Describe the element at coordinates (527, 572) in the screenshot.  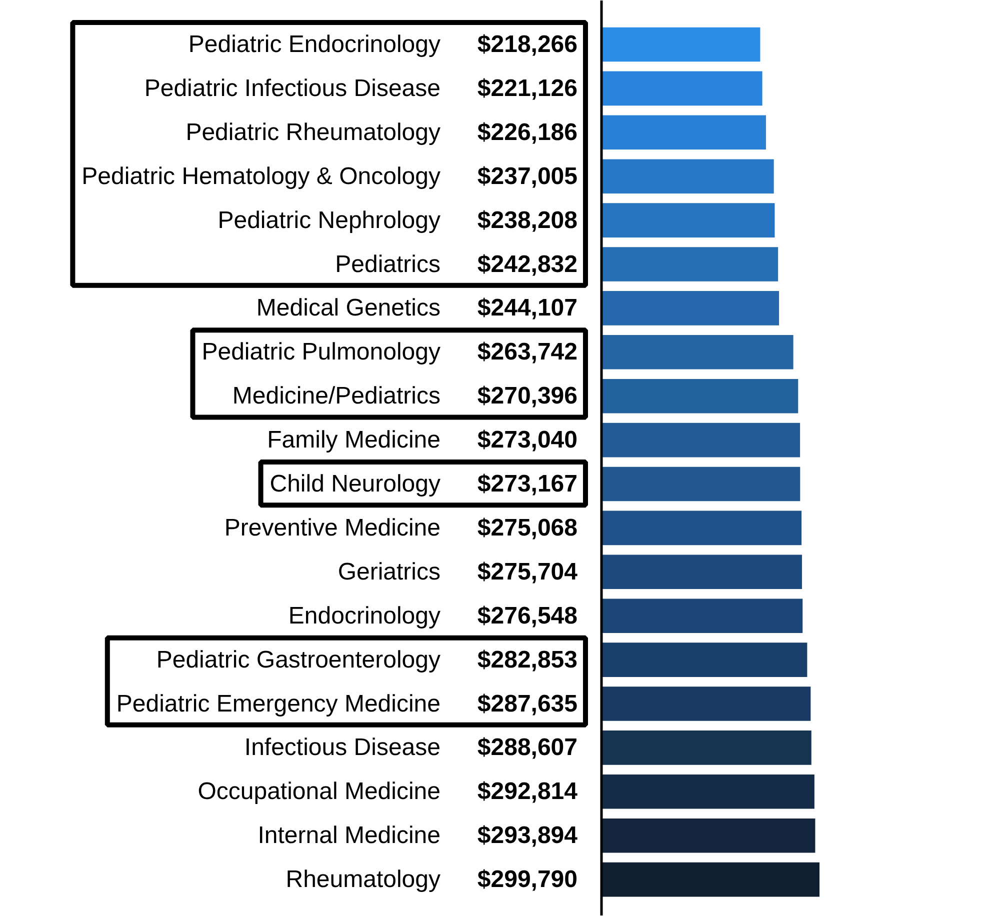
I see `data-label: $275,704` at that location.